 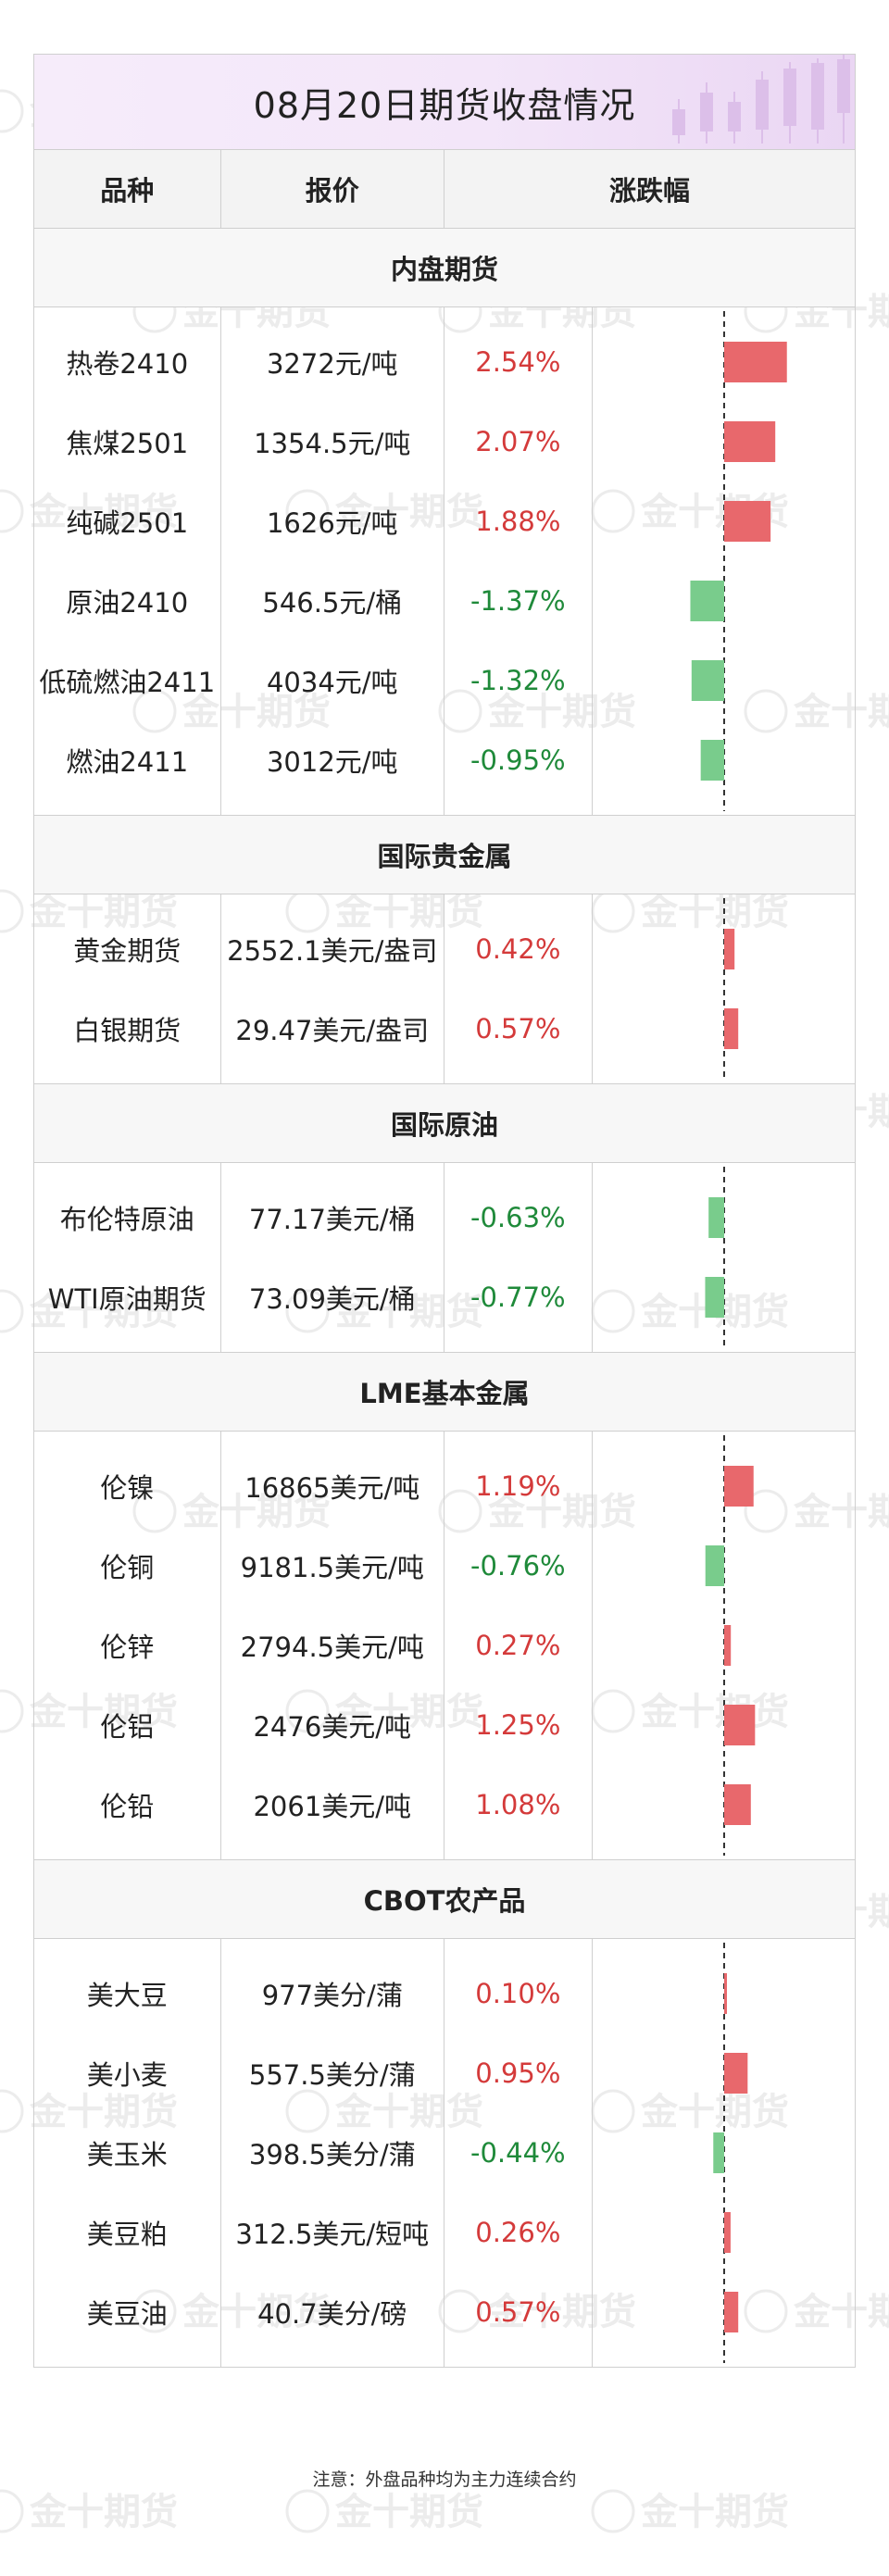 What do you see at coordinates (128, 1646) in the screenshot?
I see `column-name: 伦镍 伦铜 伦锌 伦铝 伦铅` at bounding box center [128, 1646].